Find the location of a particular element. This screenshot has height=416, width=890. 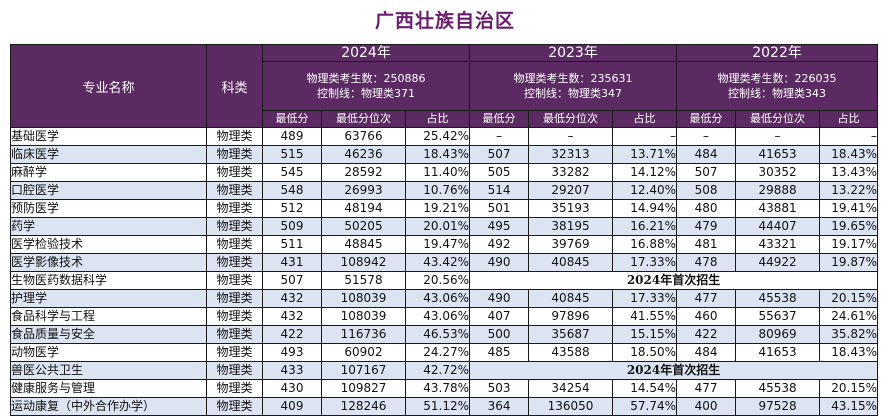

y2022-ratio: 19.17% is located at coordinates (849, 244).